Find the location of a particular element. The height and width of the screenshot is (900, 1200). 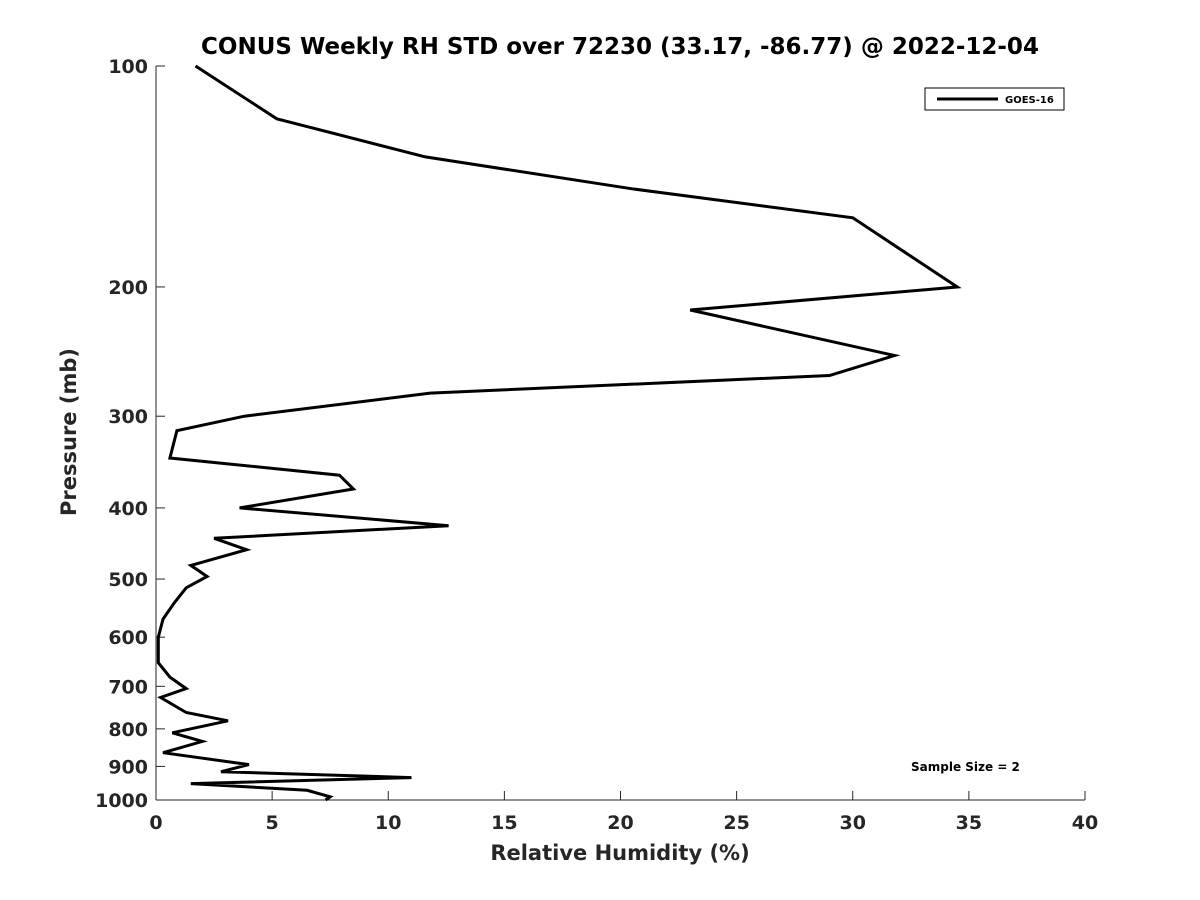

y-tick-label: 600 is located at coordinates (128, 638).